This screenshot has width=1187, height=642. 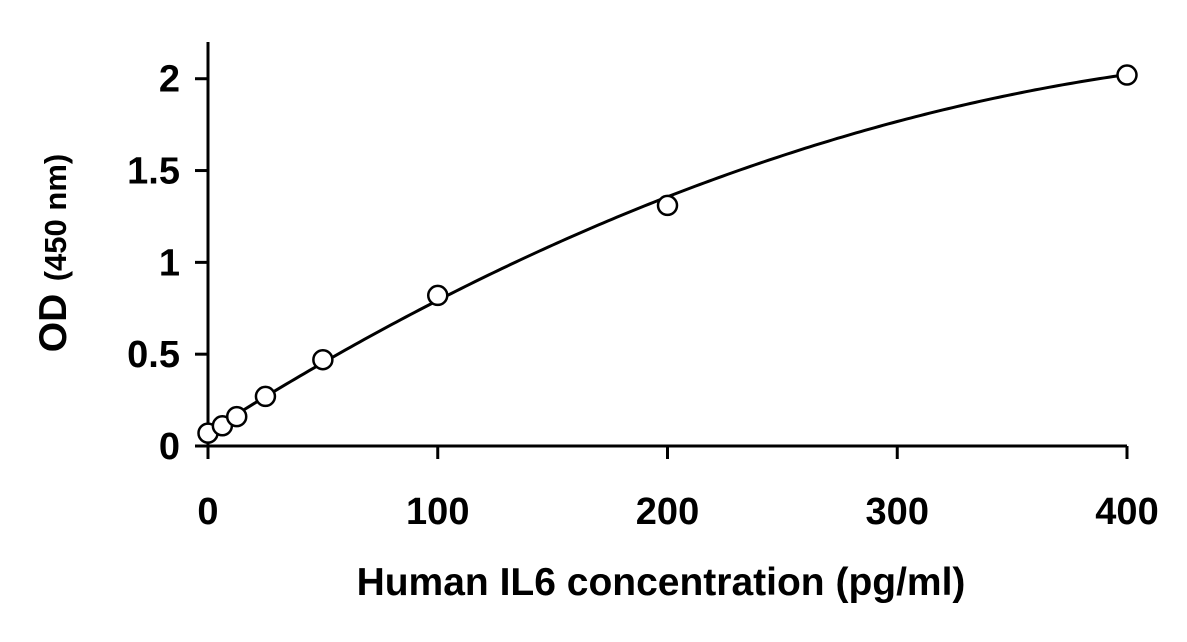 I want to click on y-tick-label: 1, so click(x=169, y=263).